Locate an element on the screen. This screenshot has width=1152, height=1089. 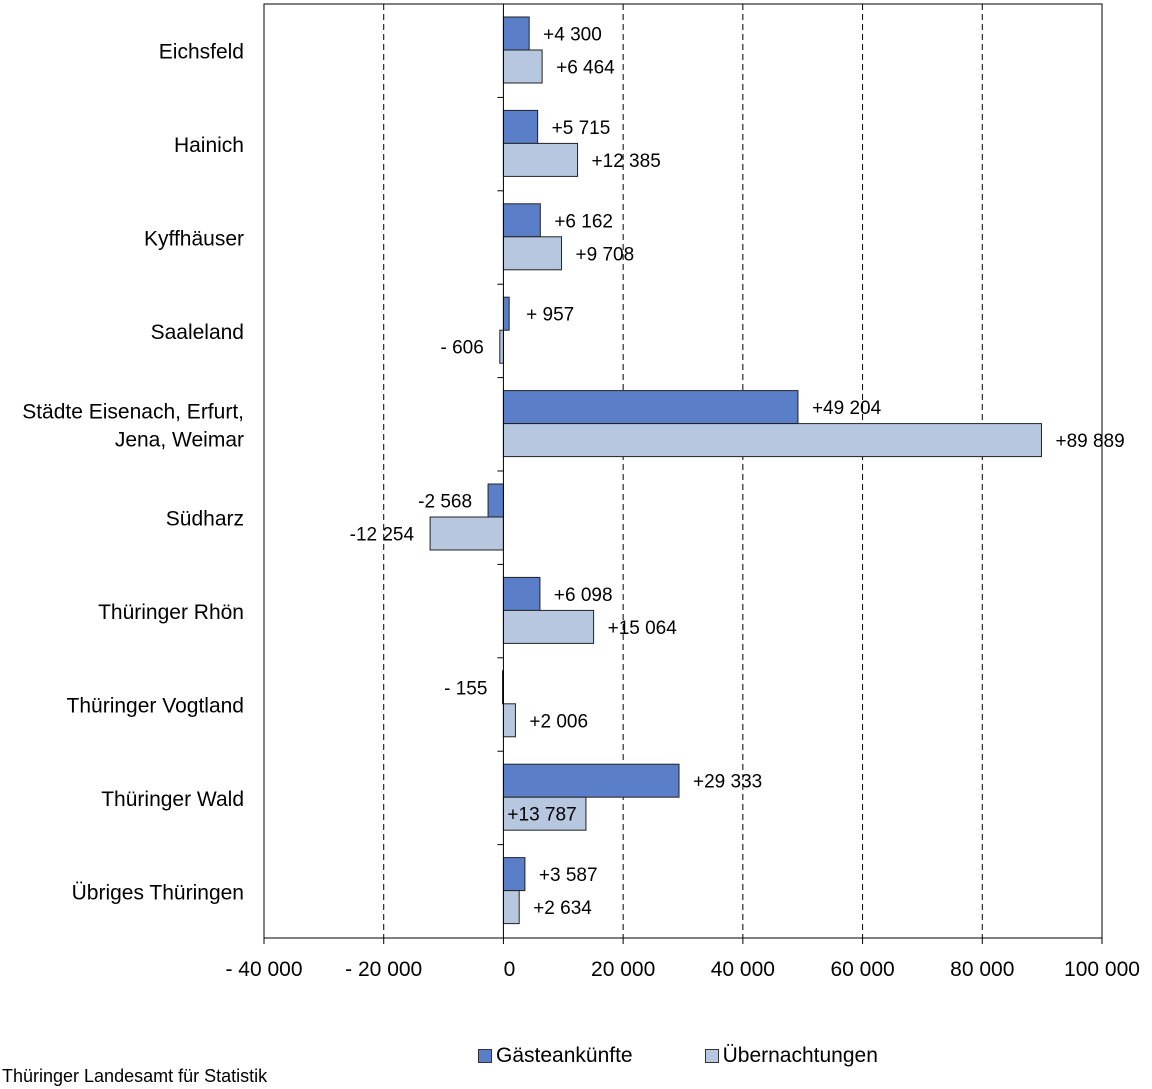
data-label: +6 162 is located at coordinates (583, 221).